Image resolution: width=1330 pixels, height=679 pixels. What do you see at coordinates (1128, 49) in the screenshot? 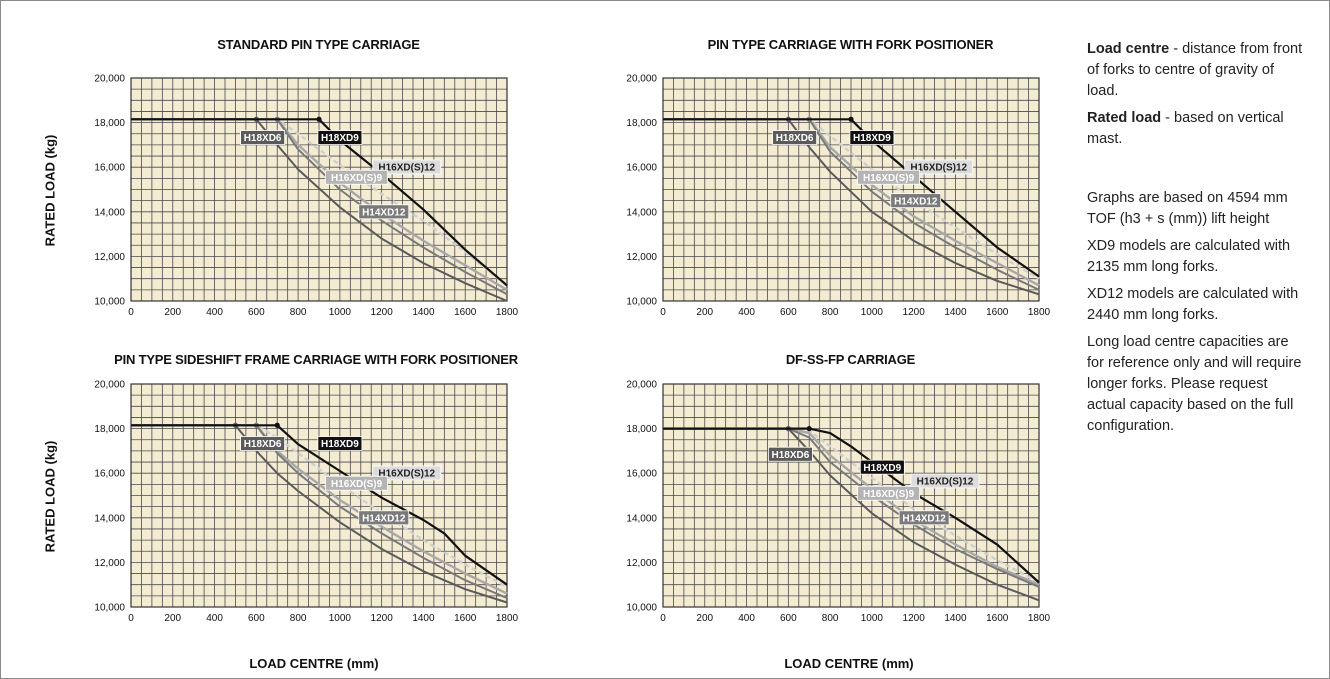
I see `load-centre-term: Load centre` at bounding box center [1128, 49].